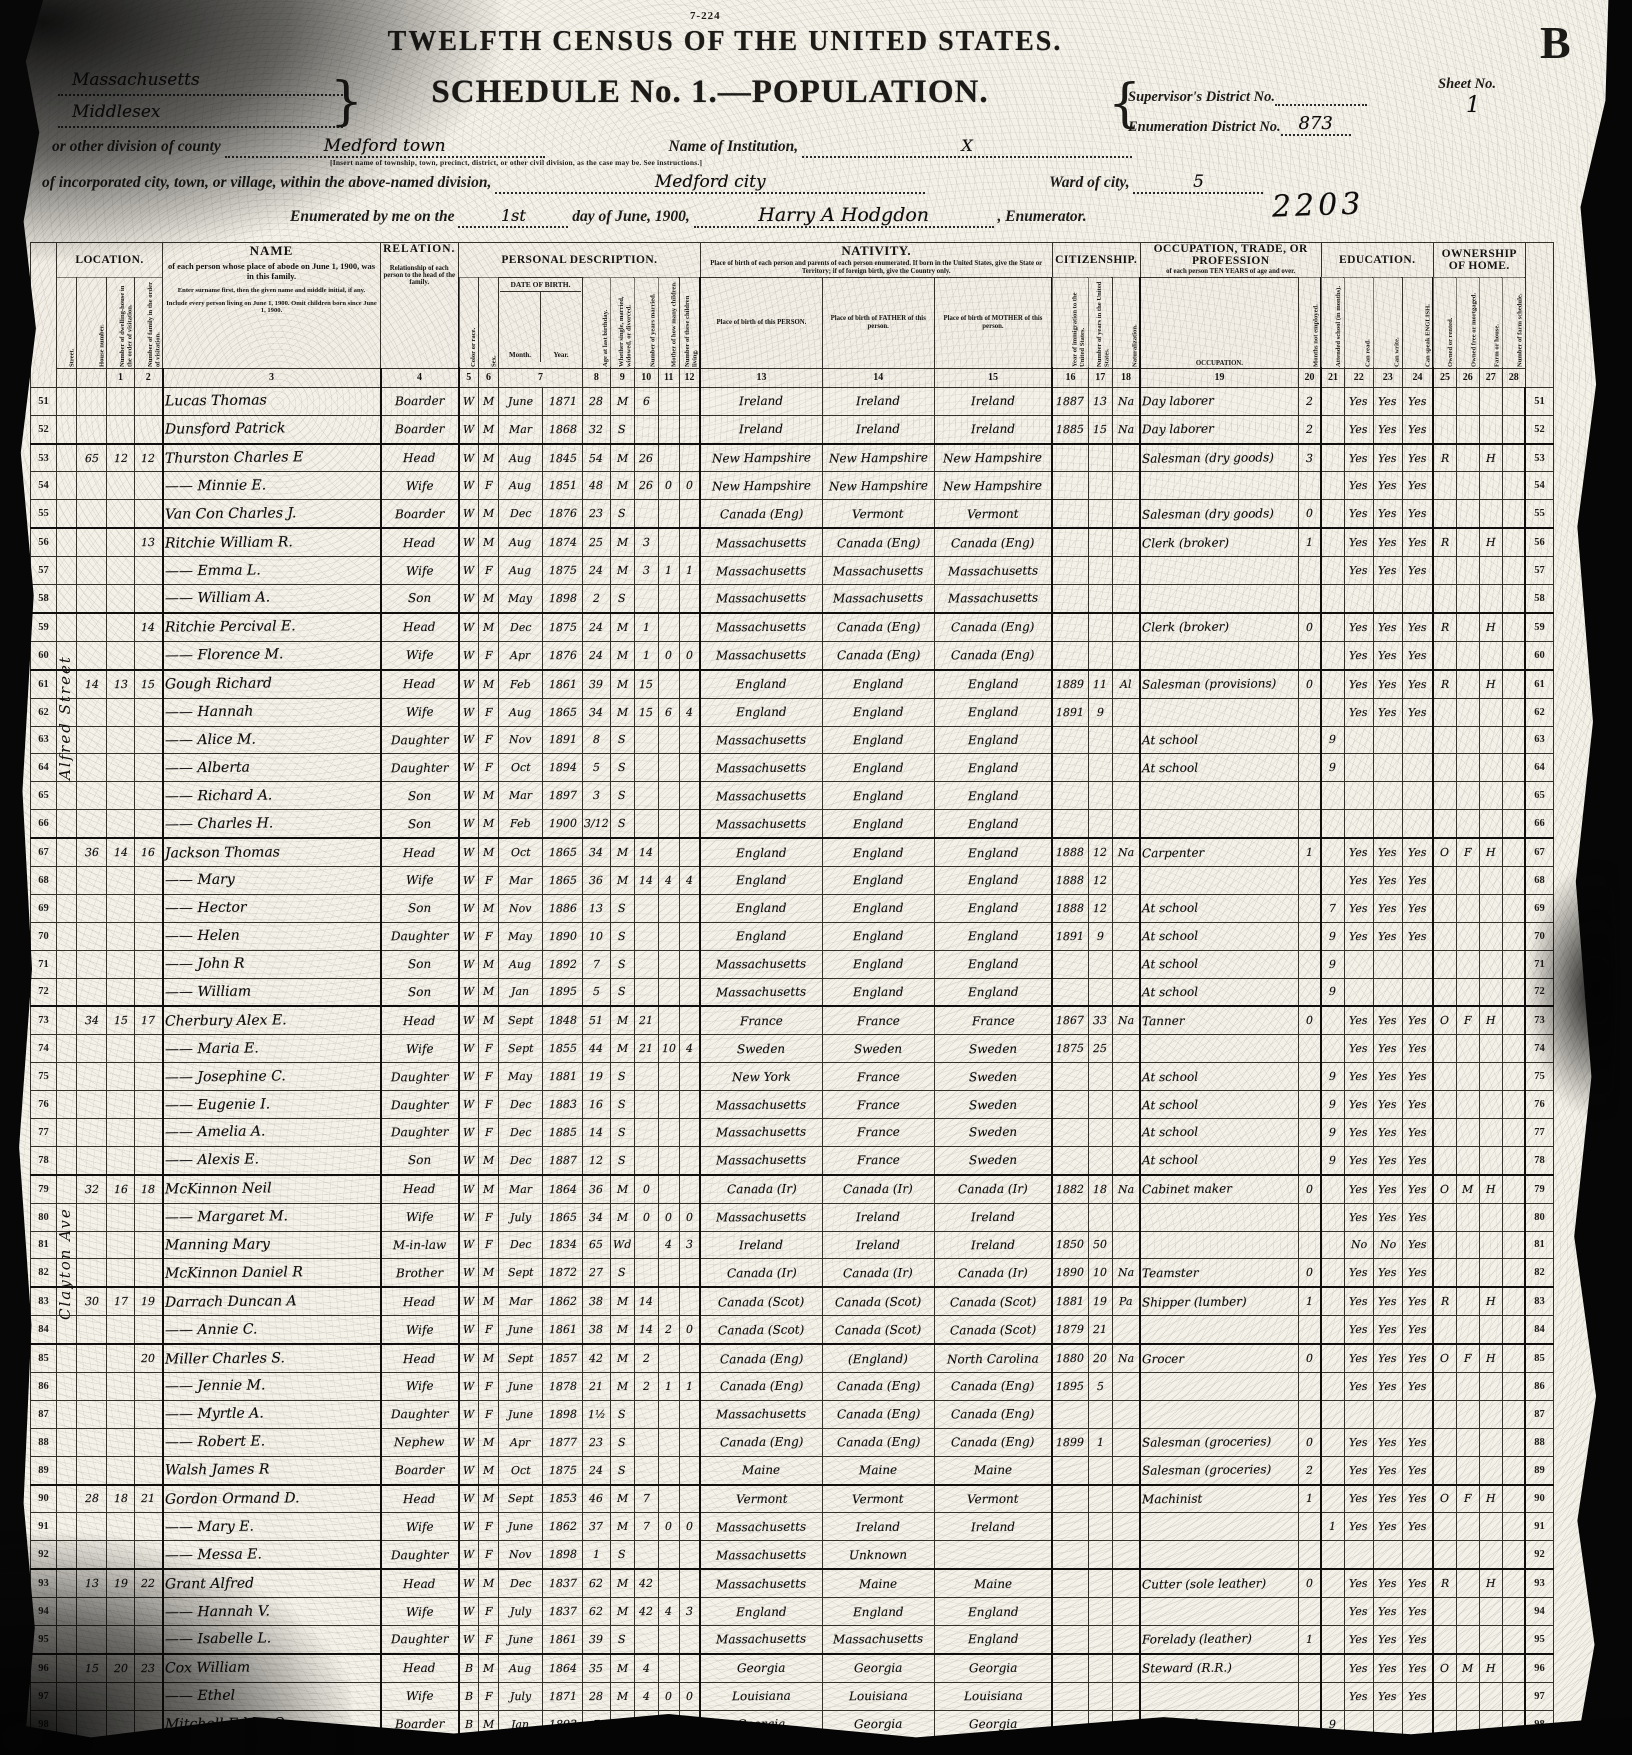 Image resolution: width=1632 pixels, height=1755 pixels. I want to click on line-number-right: 72, so click(1539, 992).